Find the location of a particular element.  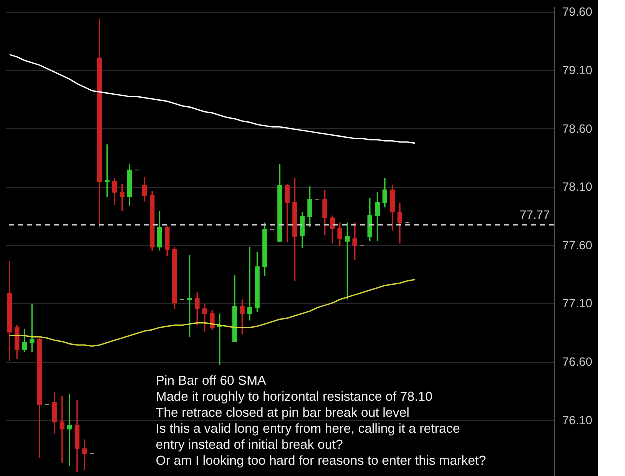

y-tick-label: 78.10 is located at coordinates (577, 187).